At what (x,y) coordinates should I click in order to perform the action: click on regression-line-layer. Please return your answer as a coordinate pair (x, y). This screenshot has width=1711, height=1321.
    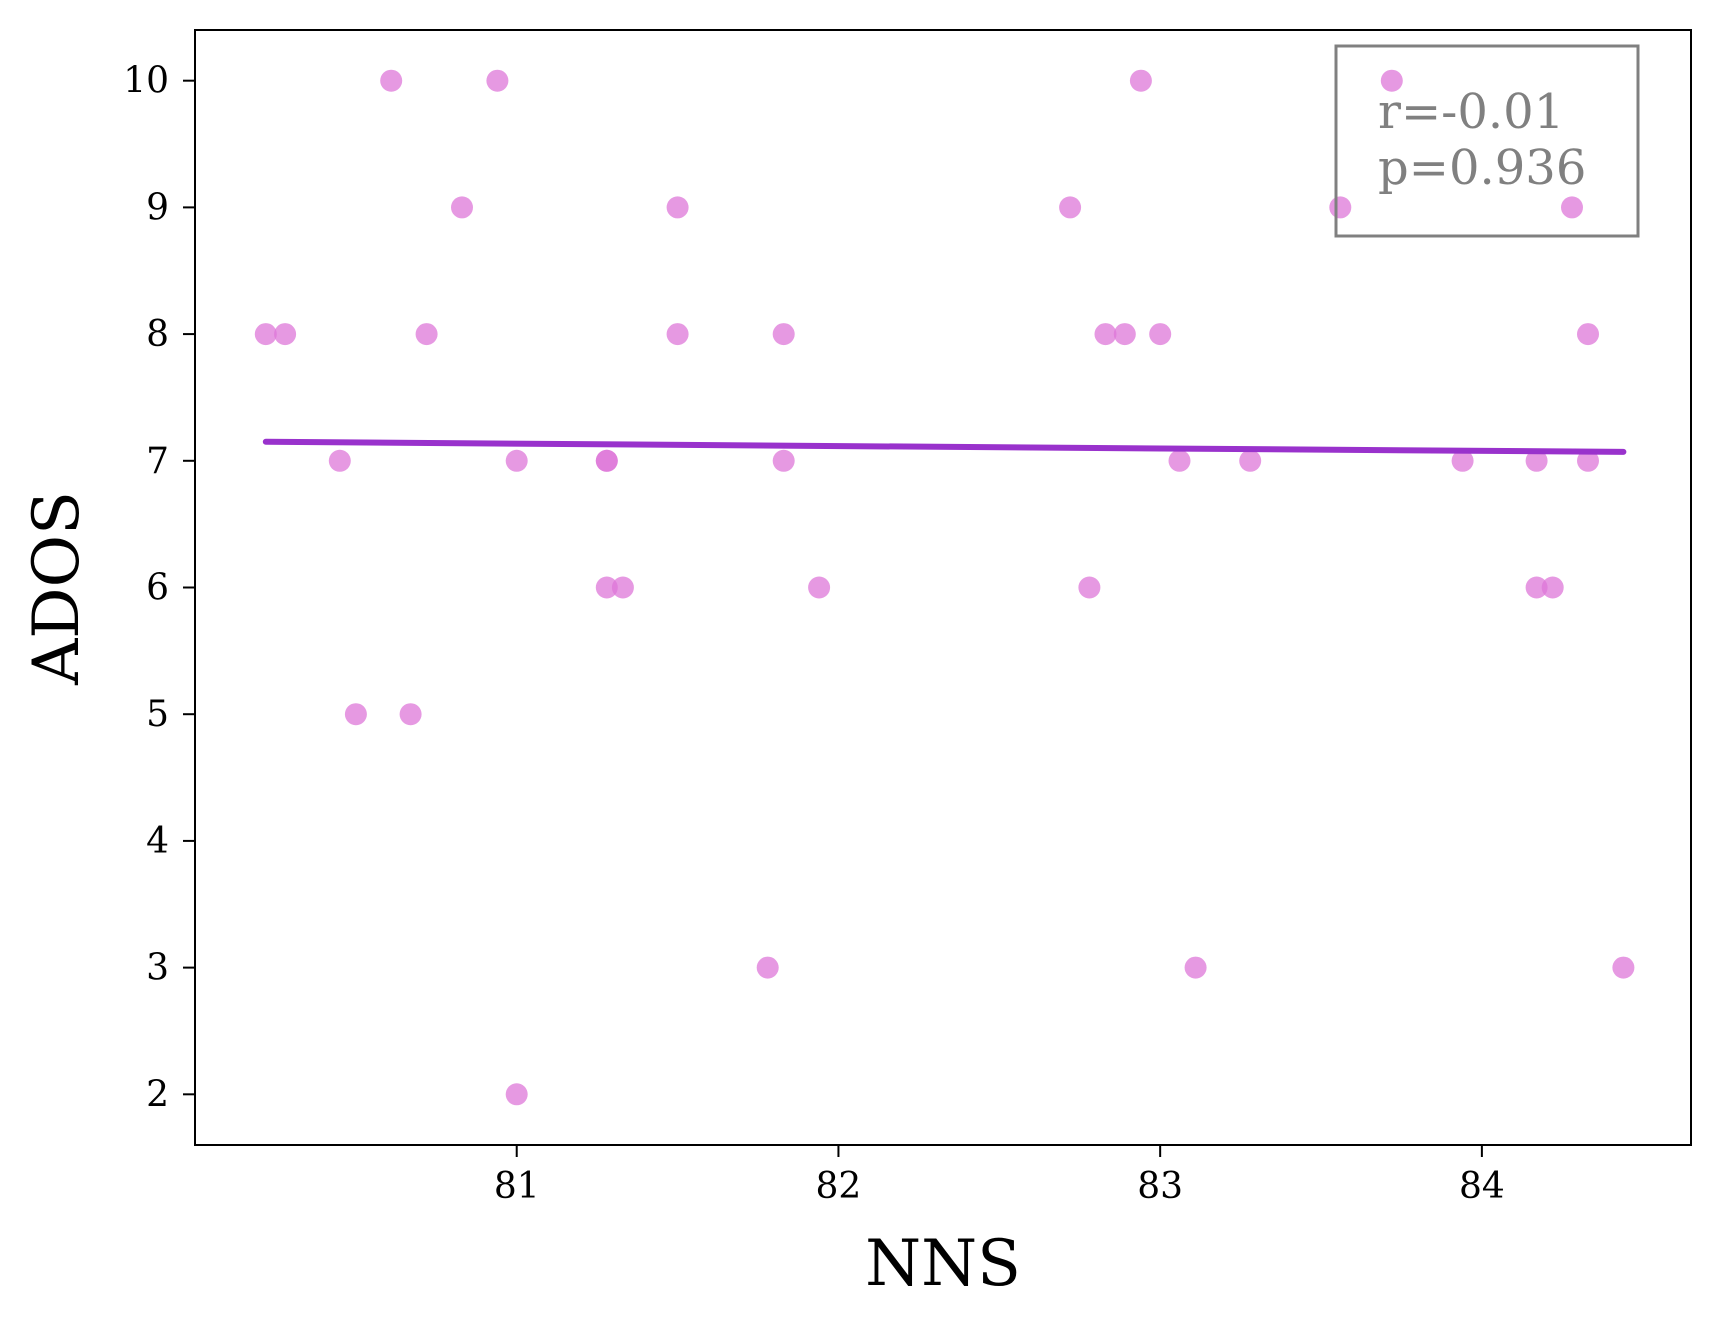
    Looking at the image, I should click on (944, 446).